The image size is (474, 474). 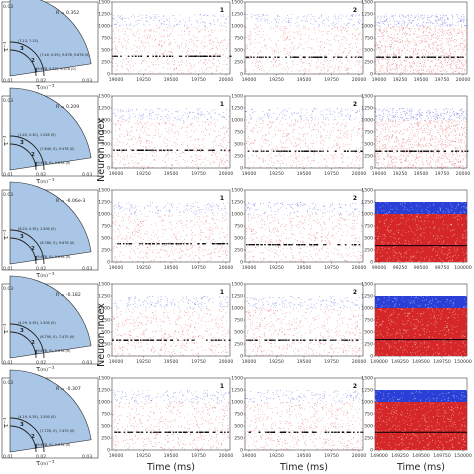 What do you see at coordinates (331, 174) in the screenshot?
I see `x-tick-label: 19750` at bounding box center [331, 174].